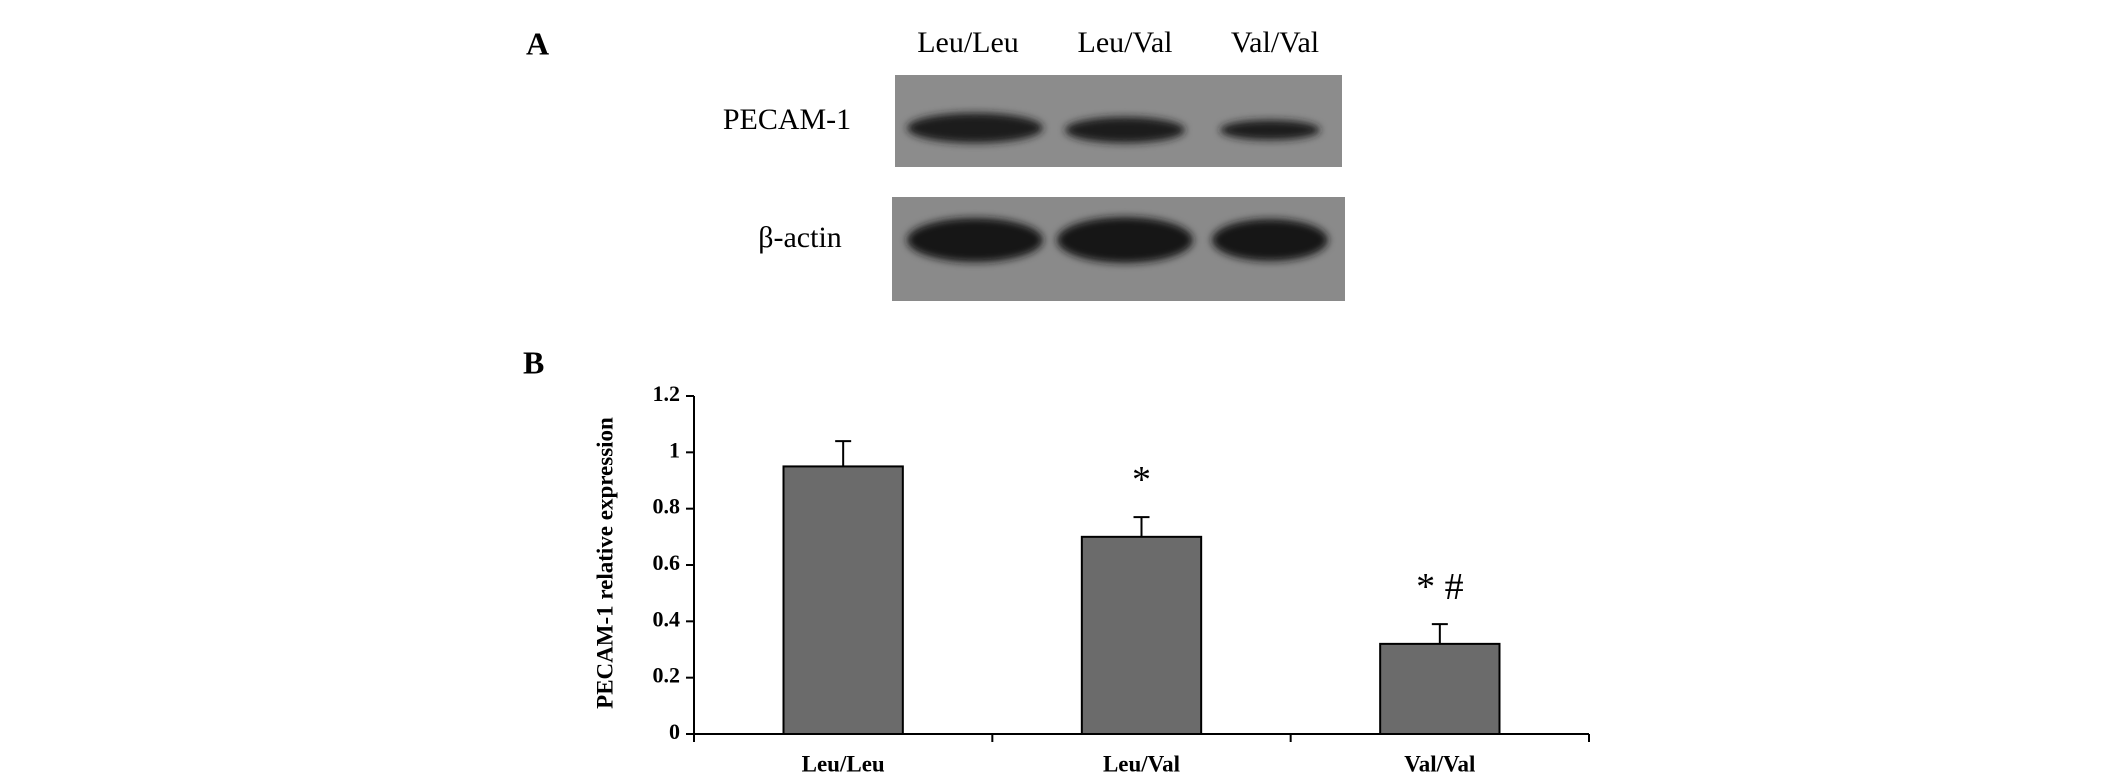  I want to click on y-tick-label: 1, so click(674, 449).